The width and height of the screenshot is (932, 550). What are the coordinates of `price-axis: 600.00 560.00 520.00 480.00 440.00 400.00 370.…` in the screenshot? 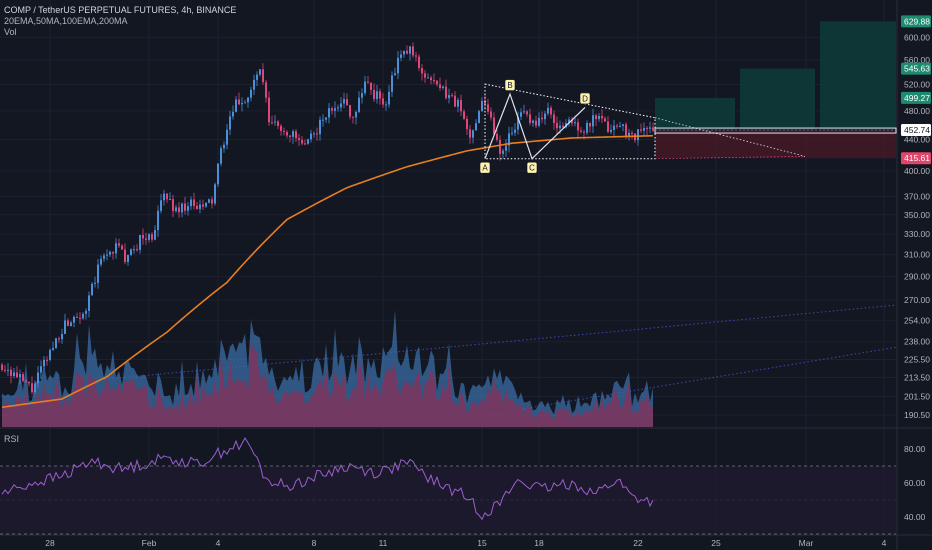 It's located at (917, 226).